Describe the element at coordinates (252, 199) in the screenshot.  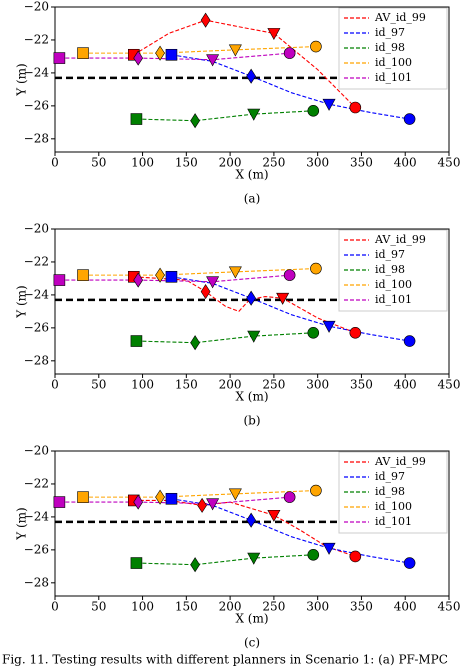
I see `panel-label: (a)` at that location.